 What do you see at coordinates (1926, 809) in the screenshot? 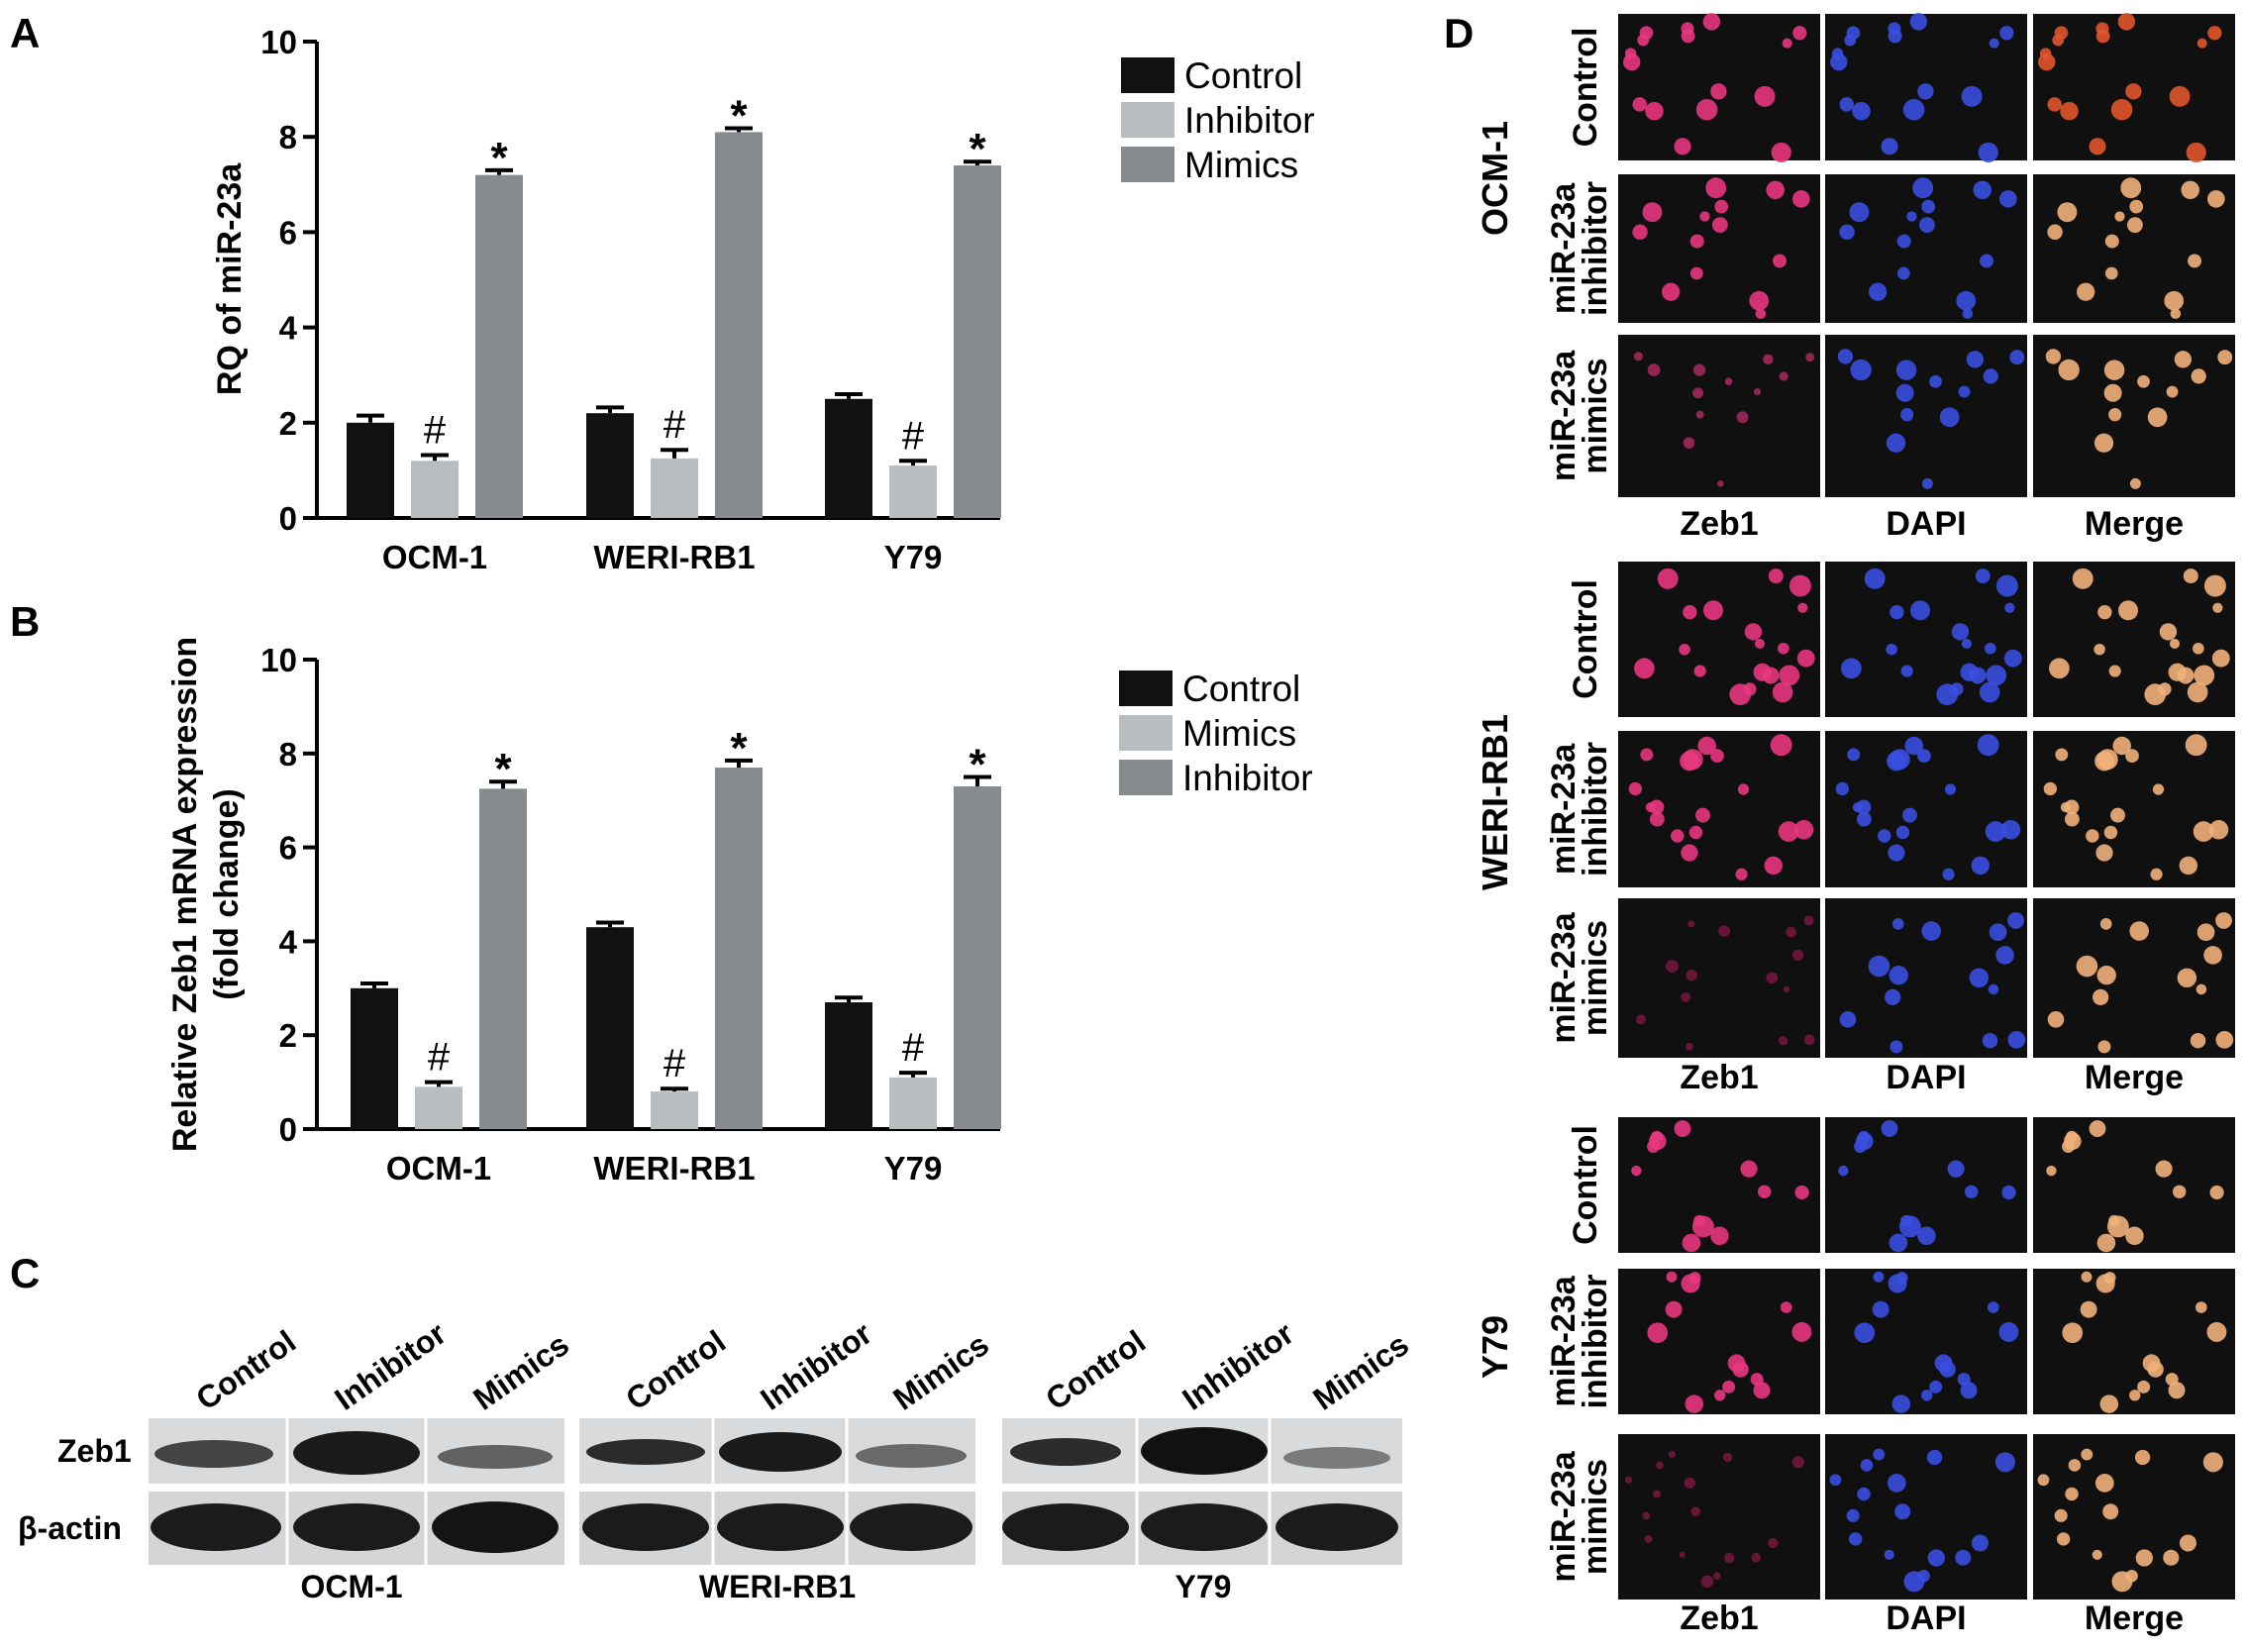
I see `micrograph-weri-rb1-mir-23a-inhibitor-dapi` at bounding box center [1926, 809].